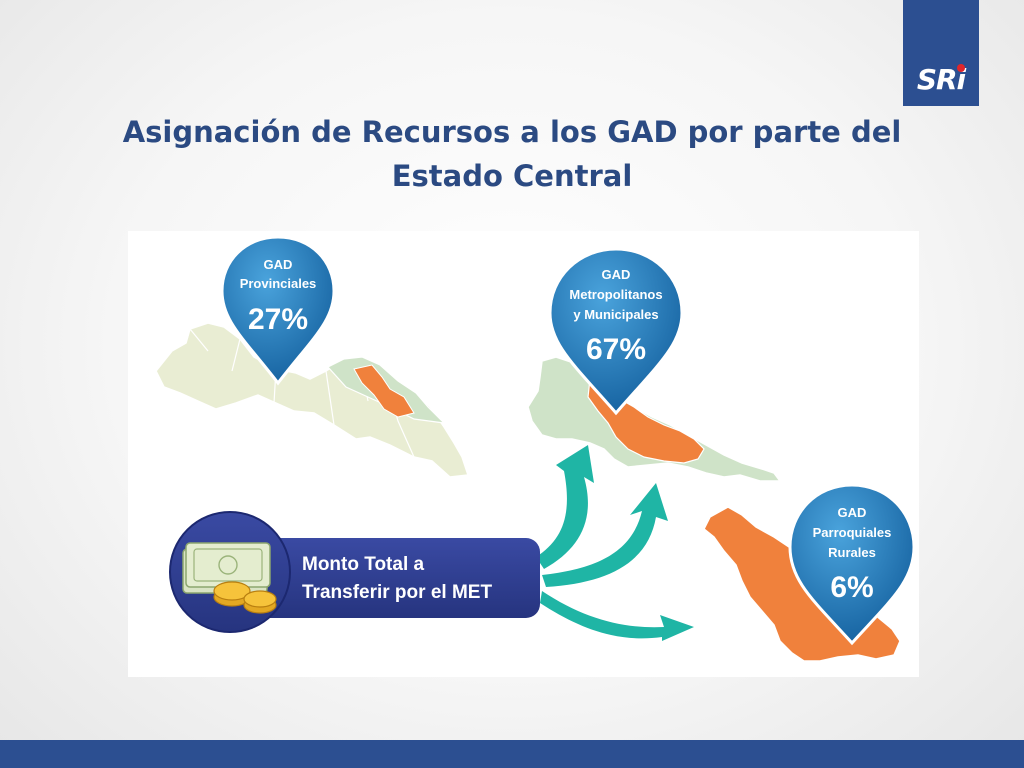  Describe the element at coordinates (852, 564) in the screenshot. I see `pin-parroquiales: GAD Parroquiales Rurales 6%` at that location.